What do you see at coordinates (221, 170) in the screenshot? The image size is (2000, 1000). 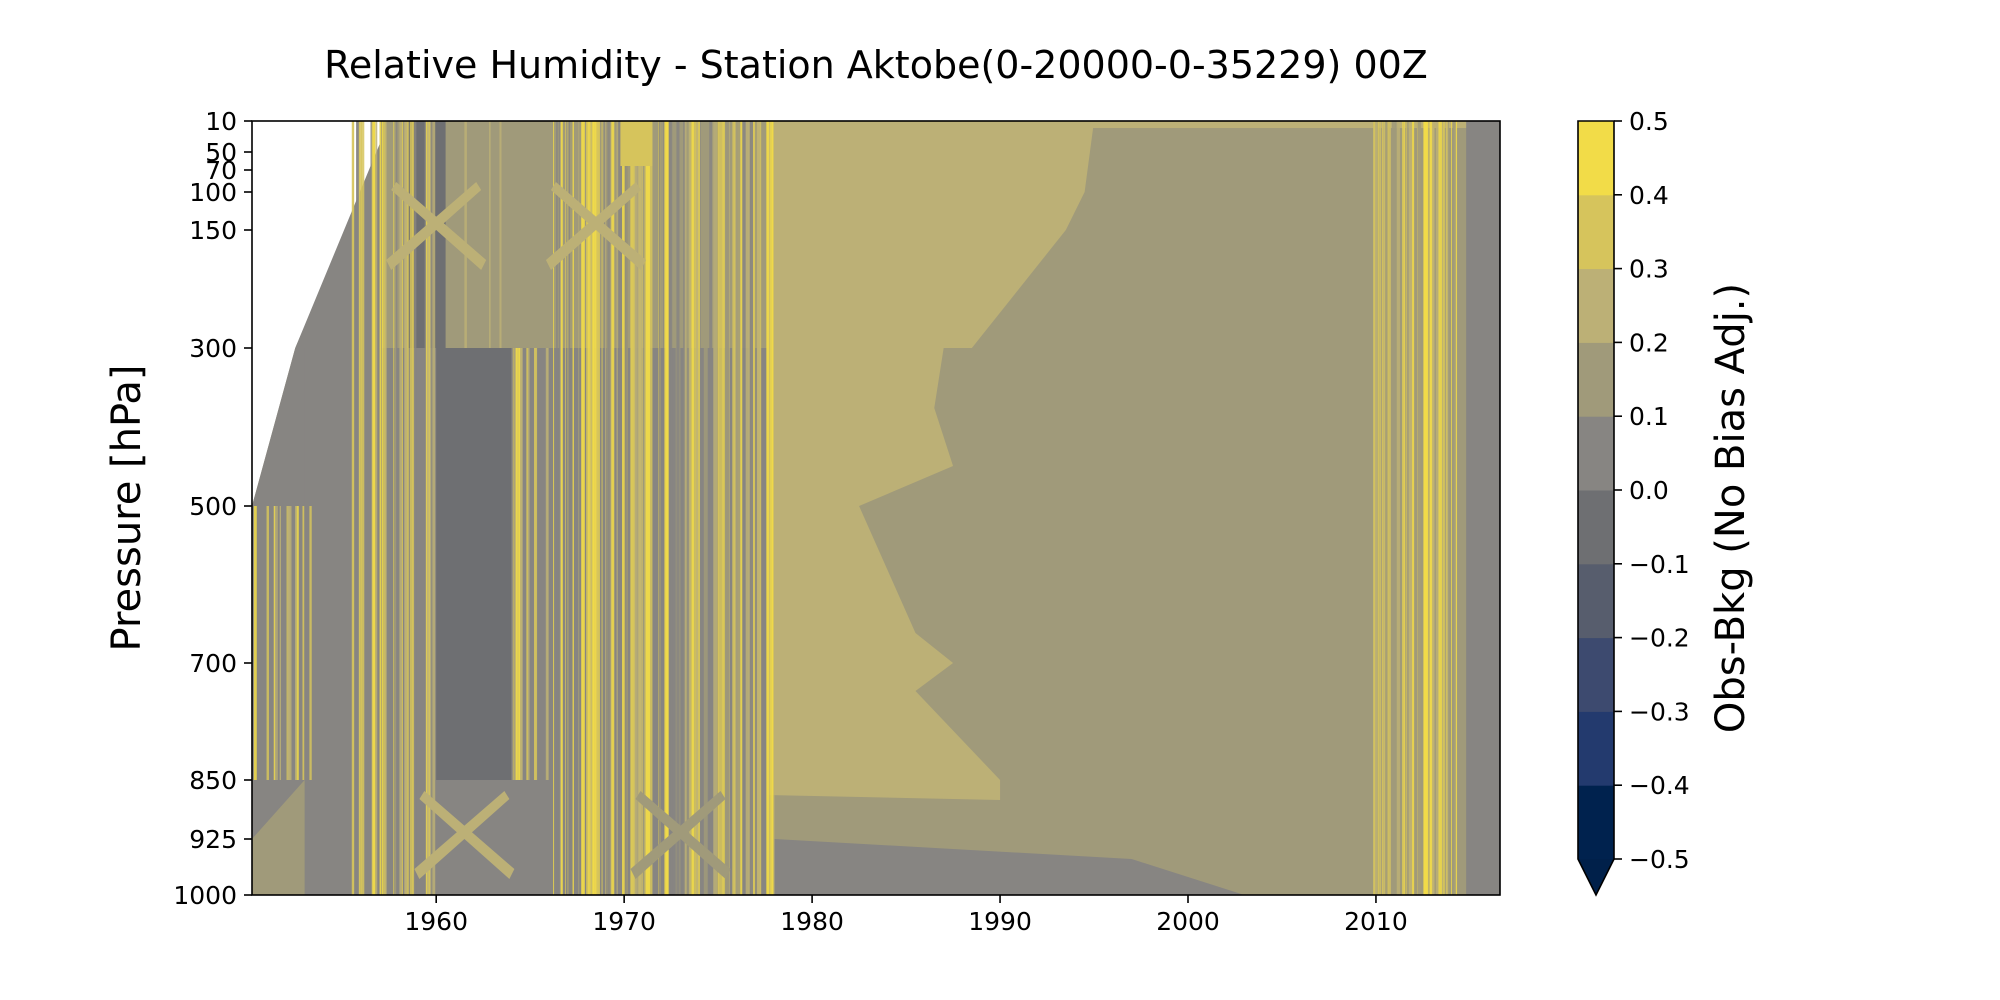 I see `y-tick-label: 70` at bounding box center [221, 170].